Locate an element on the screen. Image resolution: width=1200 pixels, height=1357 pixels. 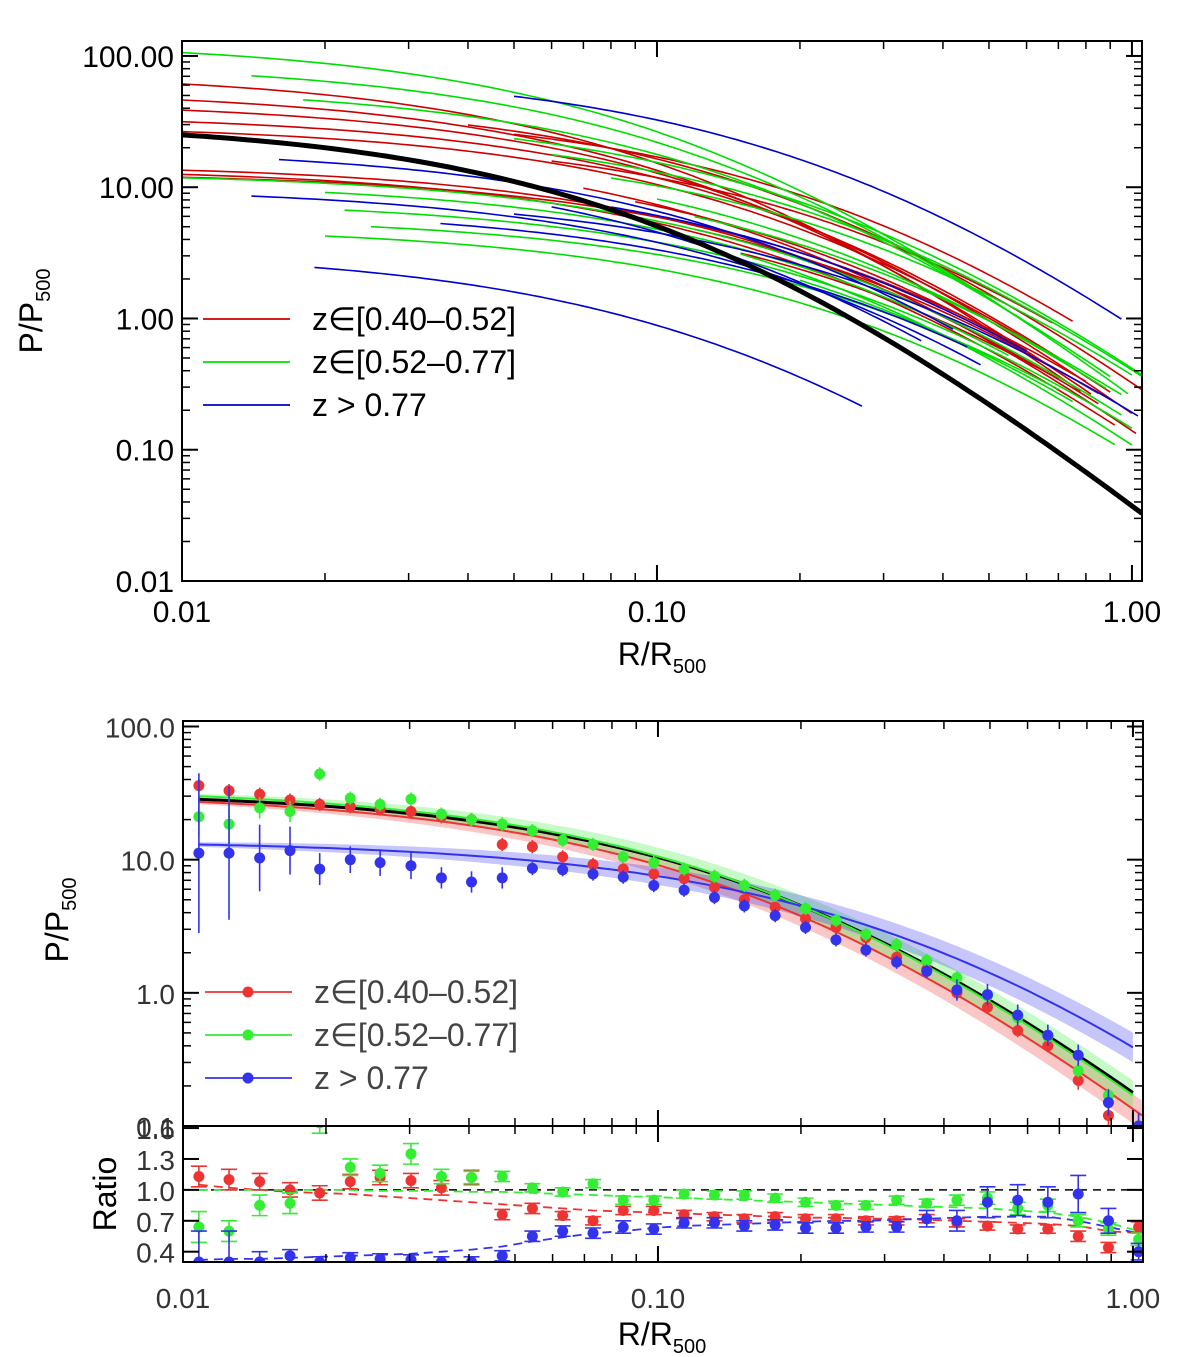
y-tick-label: 10.00 is located at coordinates (136, 188).